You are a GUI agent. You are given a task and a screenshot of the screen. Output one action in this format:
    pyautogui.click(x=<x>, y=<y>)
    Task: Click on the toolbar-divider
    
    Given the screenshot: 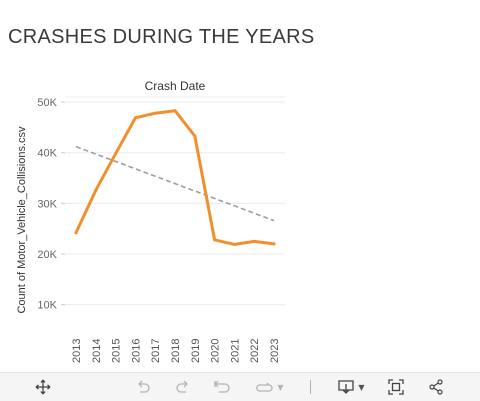 What is the action you would take?
    pyautogui.click(x=310, y=387)
    